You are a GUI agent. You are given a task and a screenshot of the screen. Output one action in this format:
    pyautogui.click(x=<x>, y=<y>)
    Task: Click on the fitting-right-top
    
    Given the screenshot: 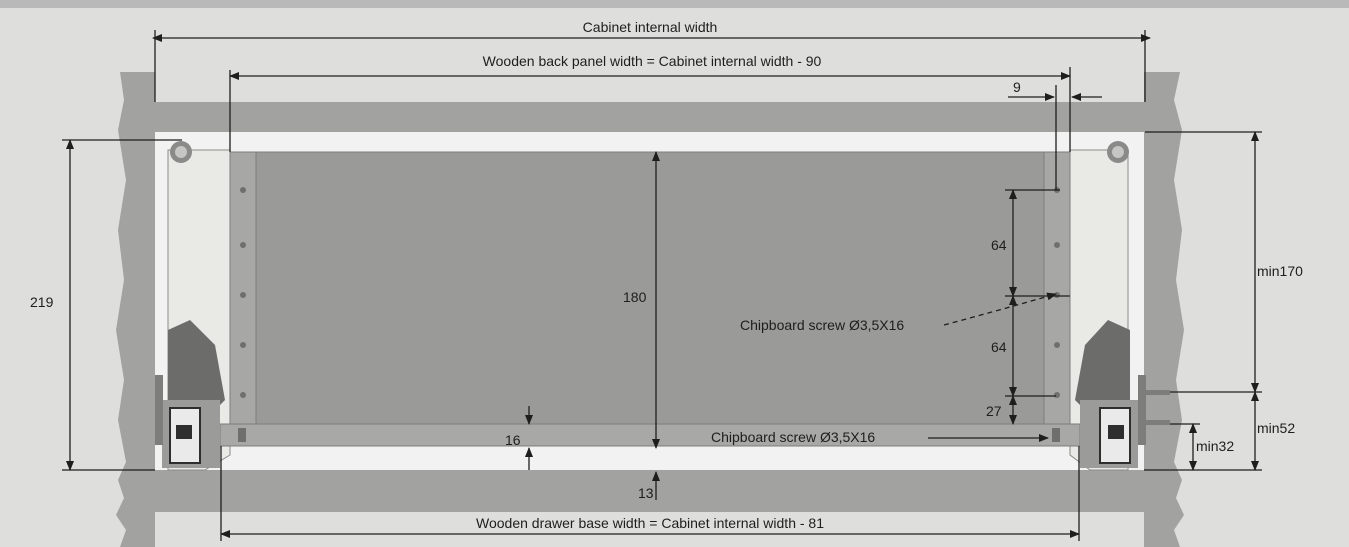 What is the action you would take?
    pyautogui.click(x=1118, y=152)
    